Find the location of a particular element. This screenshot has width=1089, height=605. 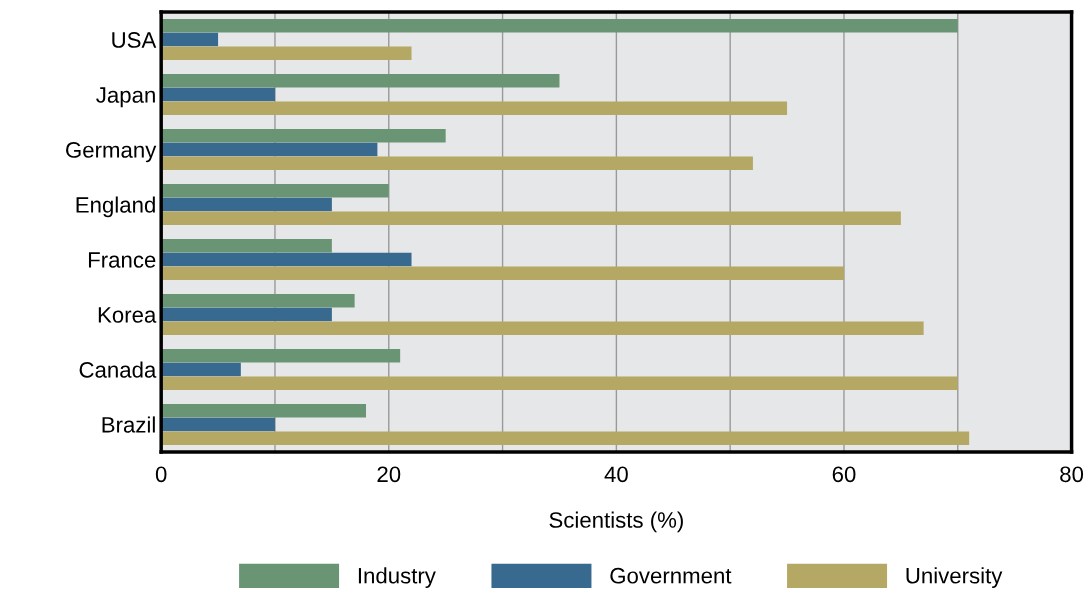

y-tick-label: England is located at coordinates (115, 207).